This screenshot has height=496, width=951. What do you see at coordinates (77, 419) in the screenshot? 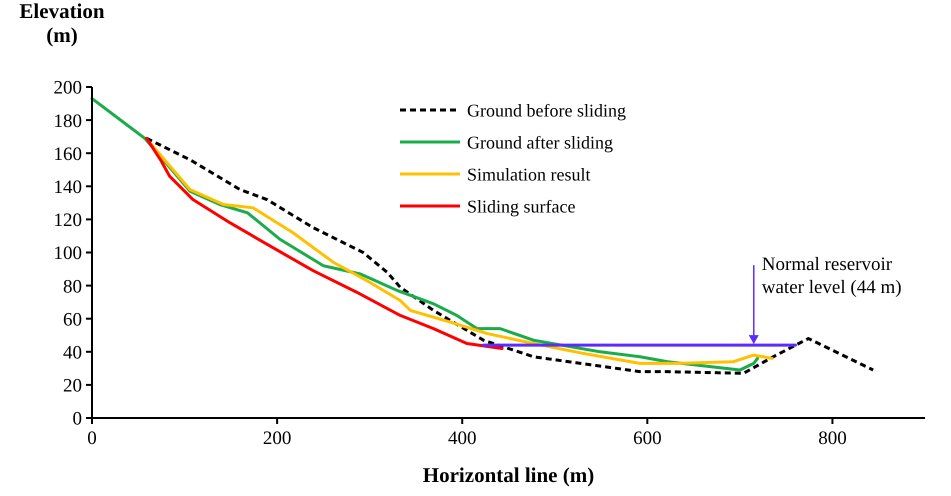
I see `y-tick-label: 0` at bounding box center [77, 419].